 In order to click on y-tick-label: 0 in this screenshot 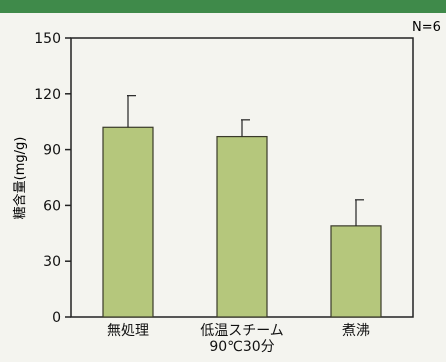, I will do `click(56, 318)`.